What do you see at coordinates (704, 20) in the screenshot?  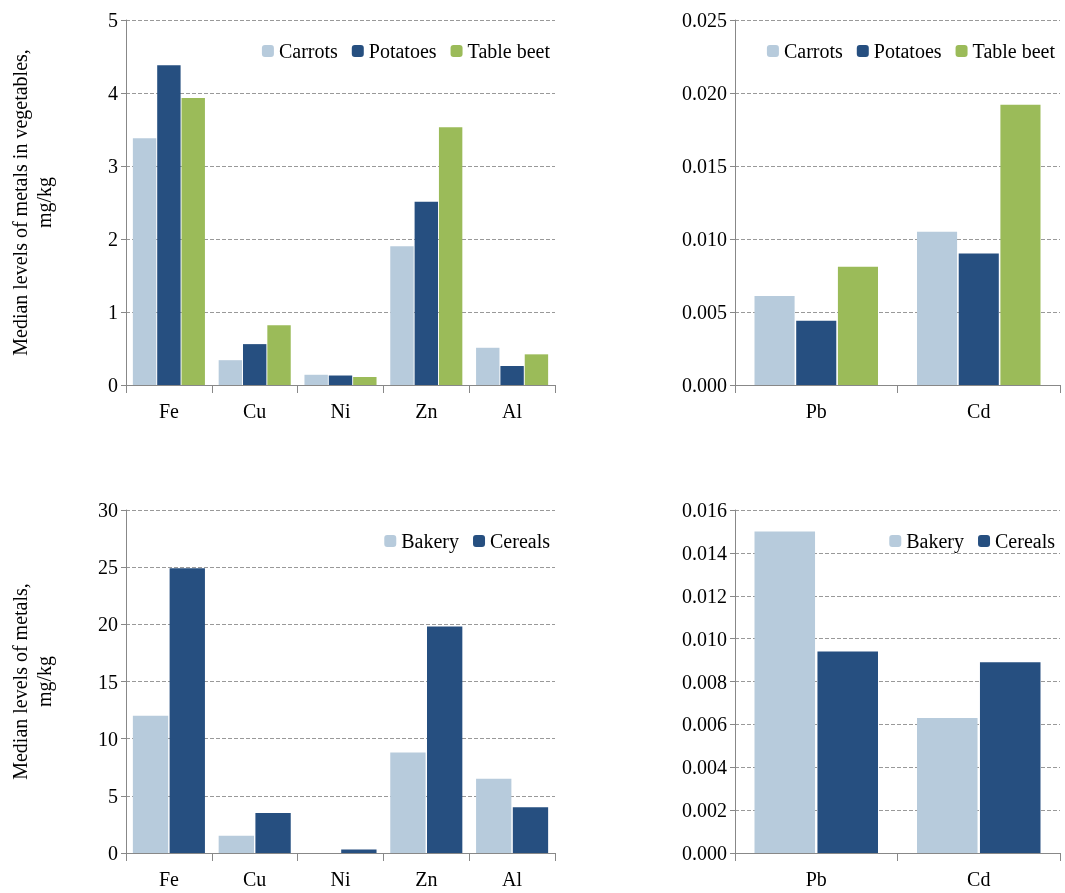 I see `y-tick-label: 0.025` at bounding box center [704, 20].